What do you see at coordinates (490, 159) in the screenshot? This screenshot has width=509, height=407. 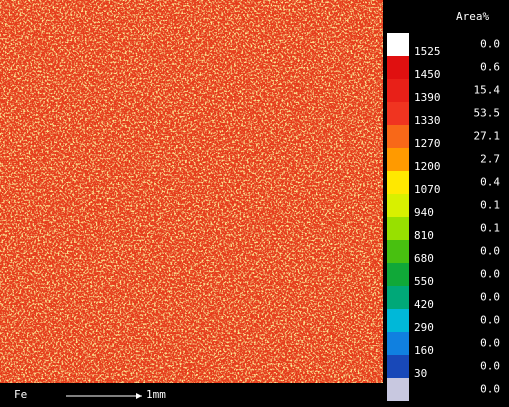 I see `area-value: 2.7` at bounding box center [490, 159].